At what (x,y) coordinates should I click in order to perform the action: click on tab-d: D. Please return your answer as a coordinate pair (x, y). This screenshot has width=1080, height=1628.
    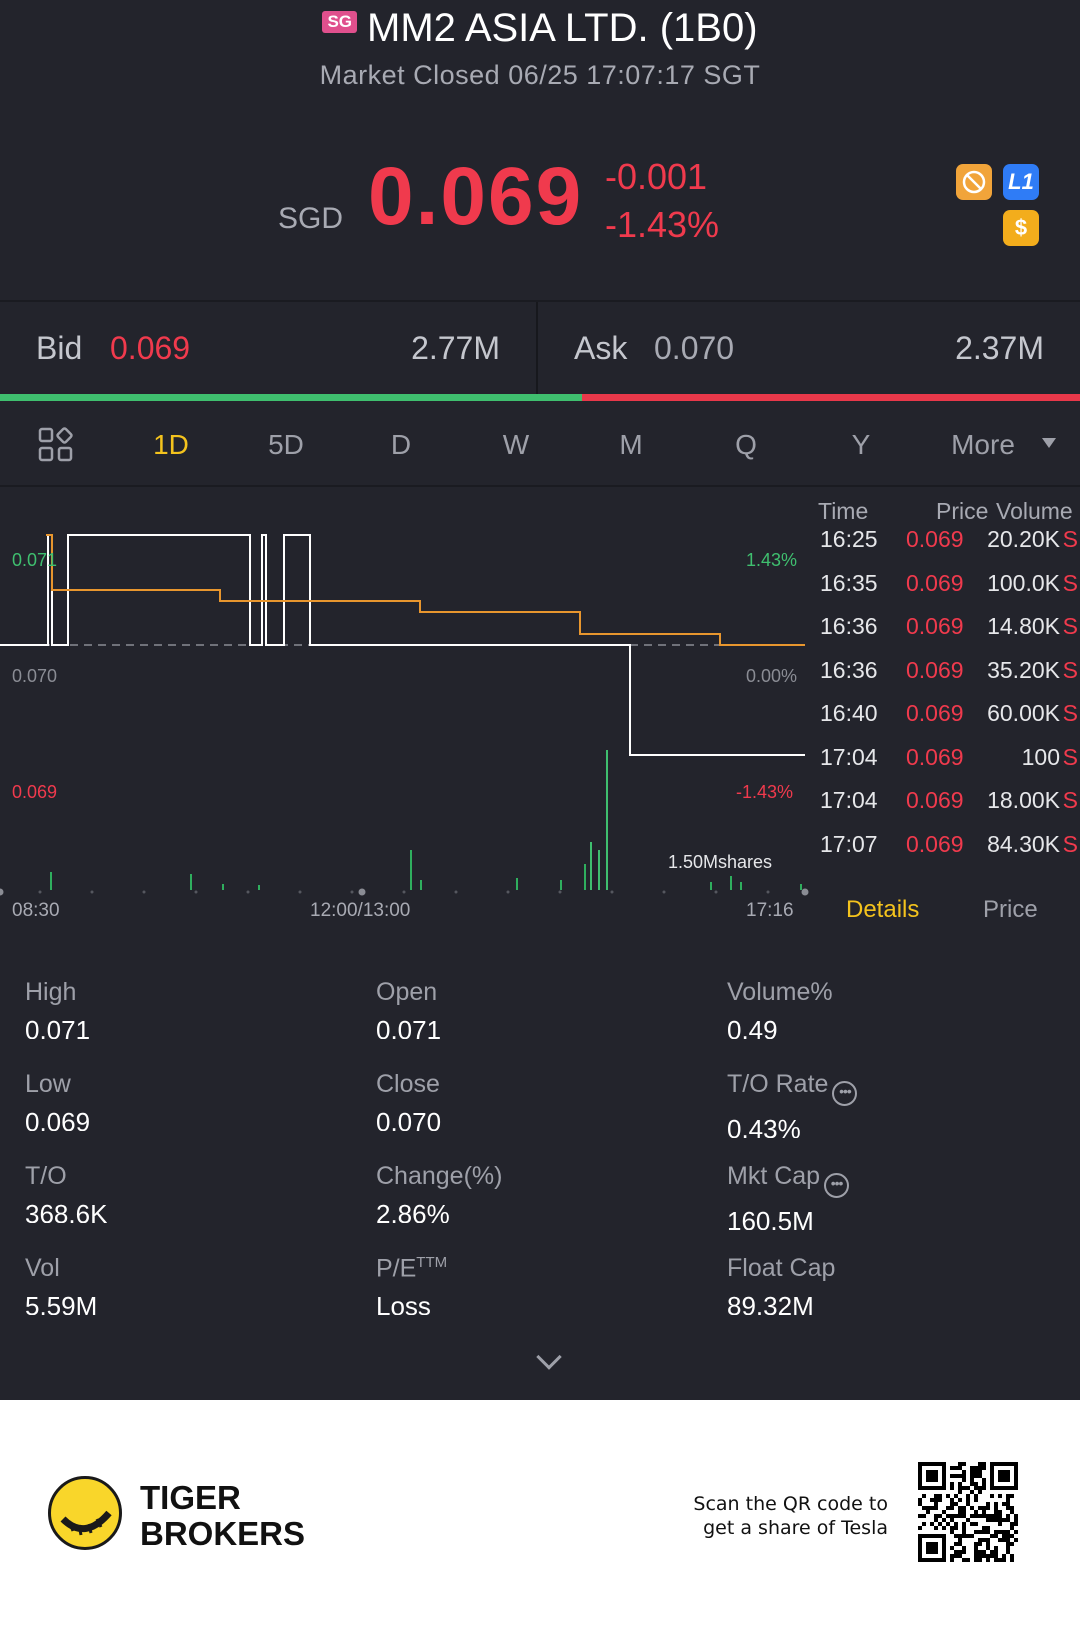
    Looking at the image, I should click on (401, 444).